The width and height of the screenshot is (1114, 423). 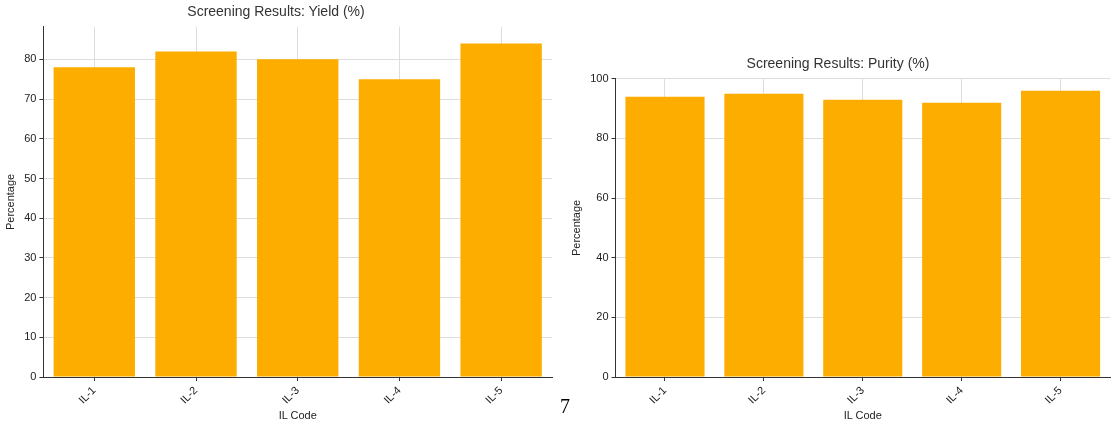 I want to click on chart-title: Screening Results: Purity (%), so click(x=838, y=63).